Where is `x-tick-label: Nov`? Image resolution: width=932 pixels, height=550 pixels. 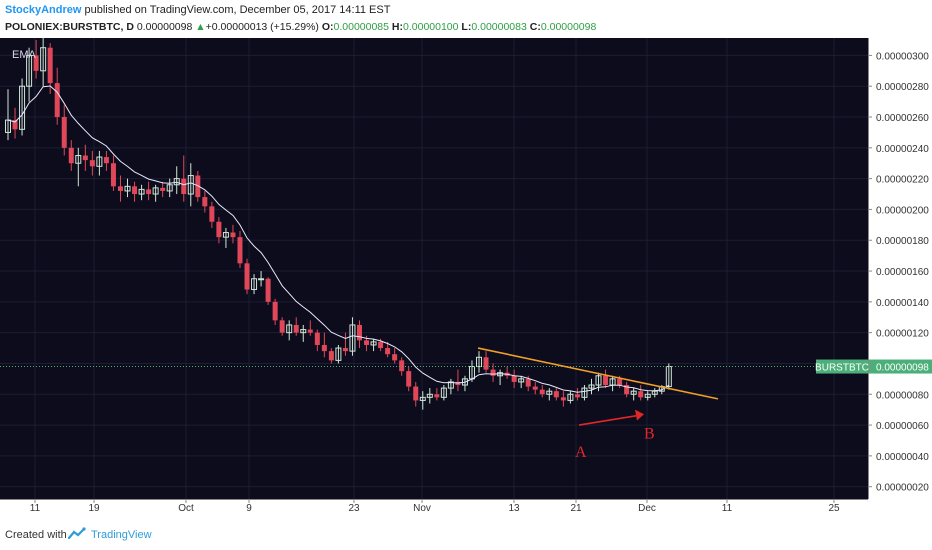
x-tick-label: Nov is located at coordinates (422, 508).